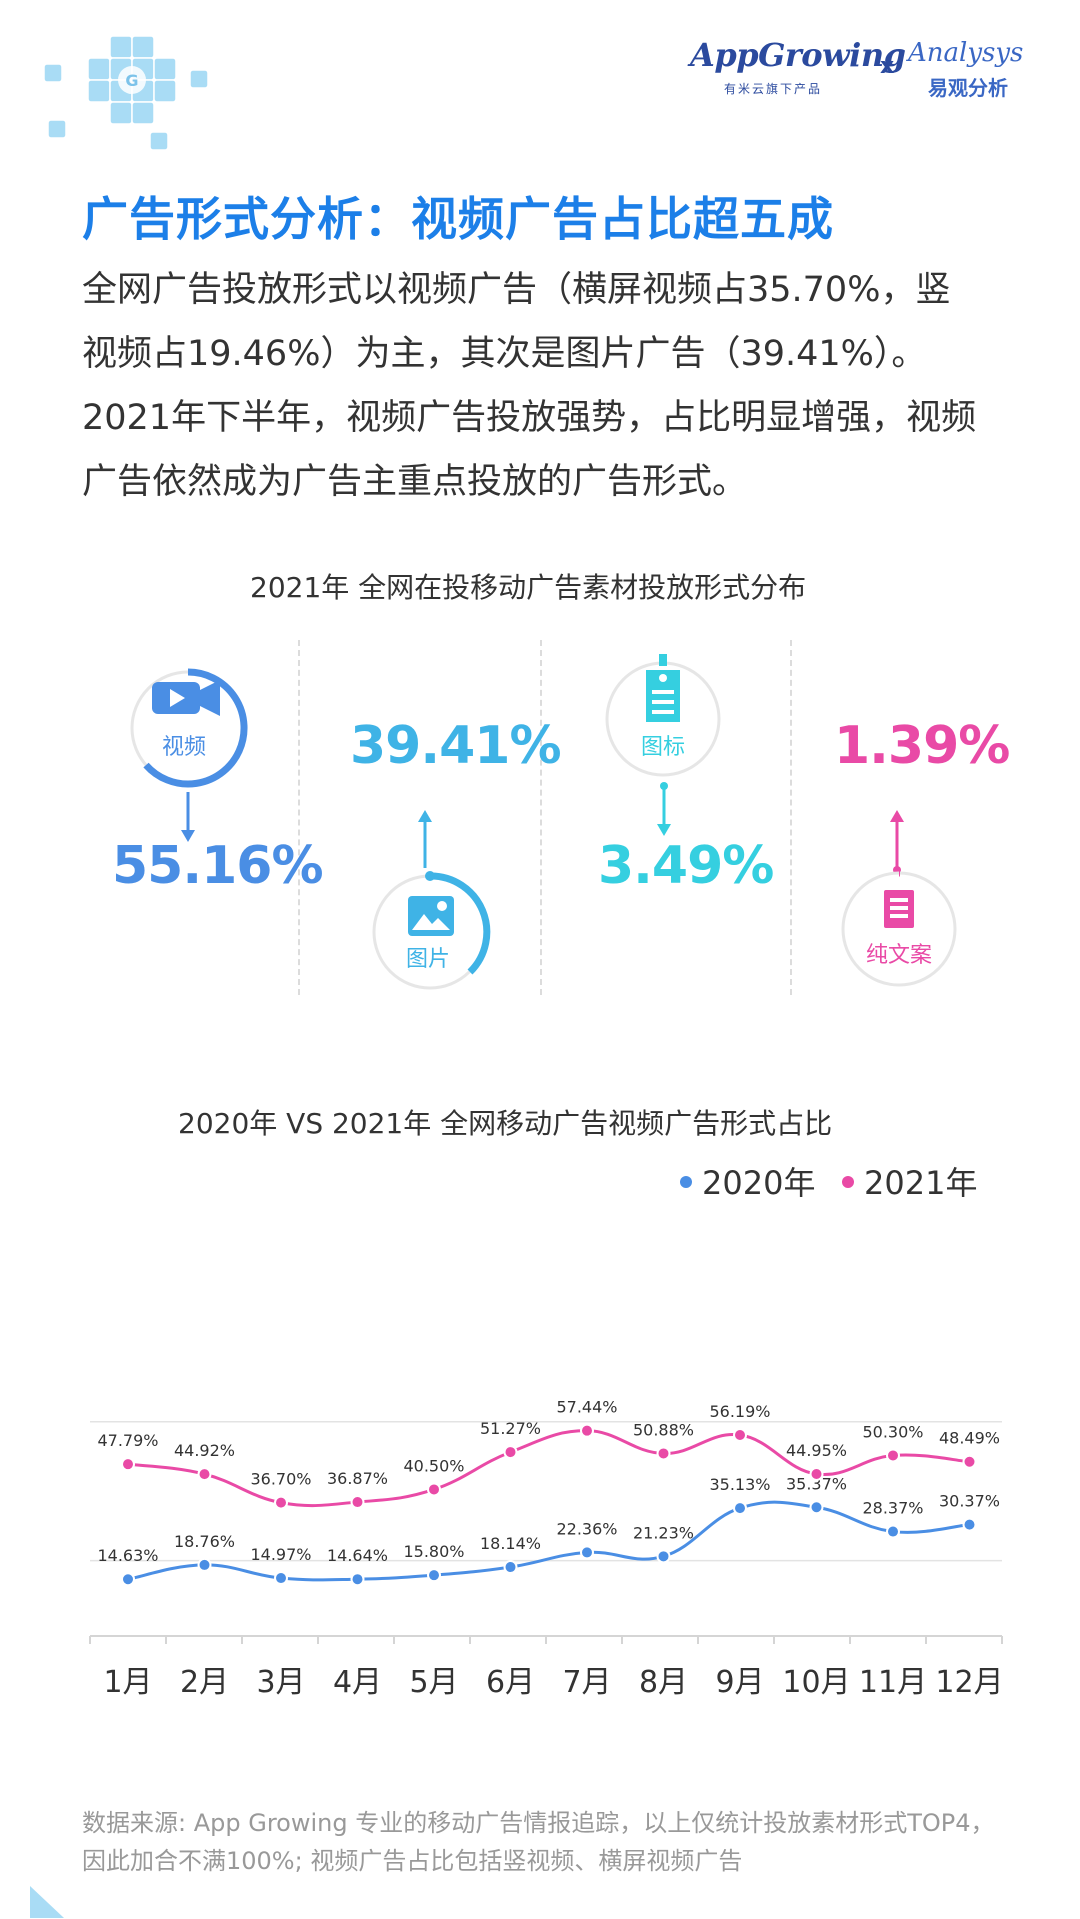 This screenshot has height=1919, width=1080. Describe the element at coordinates (921, 1183) in the screenshot. I see `legend-label: 2021年` at that location.